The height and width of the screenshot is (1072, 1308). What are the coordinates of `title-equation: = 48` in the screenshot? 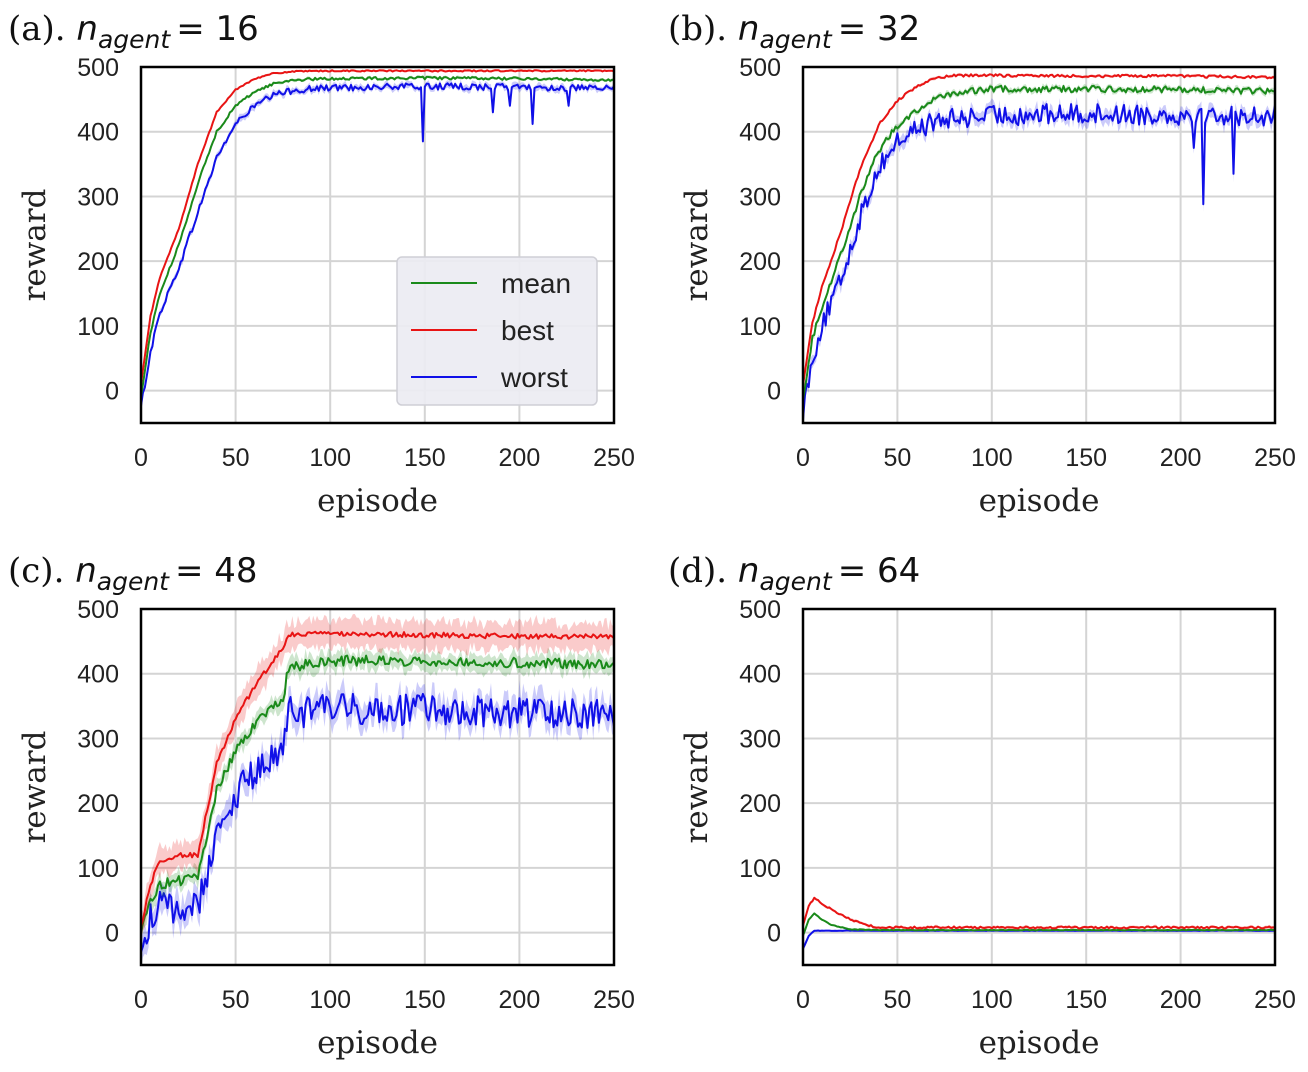 It's located at (216, 571).